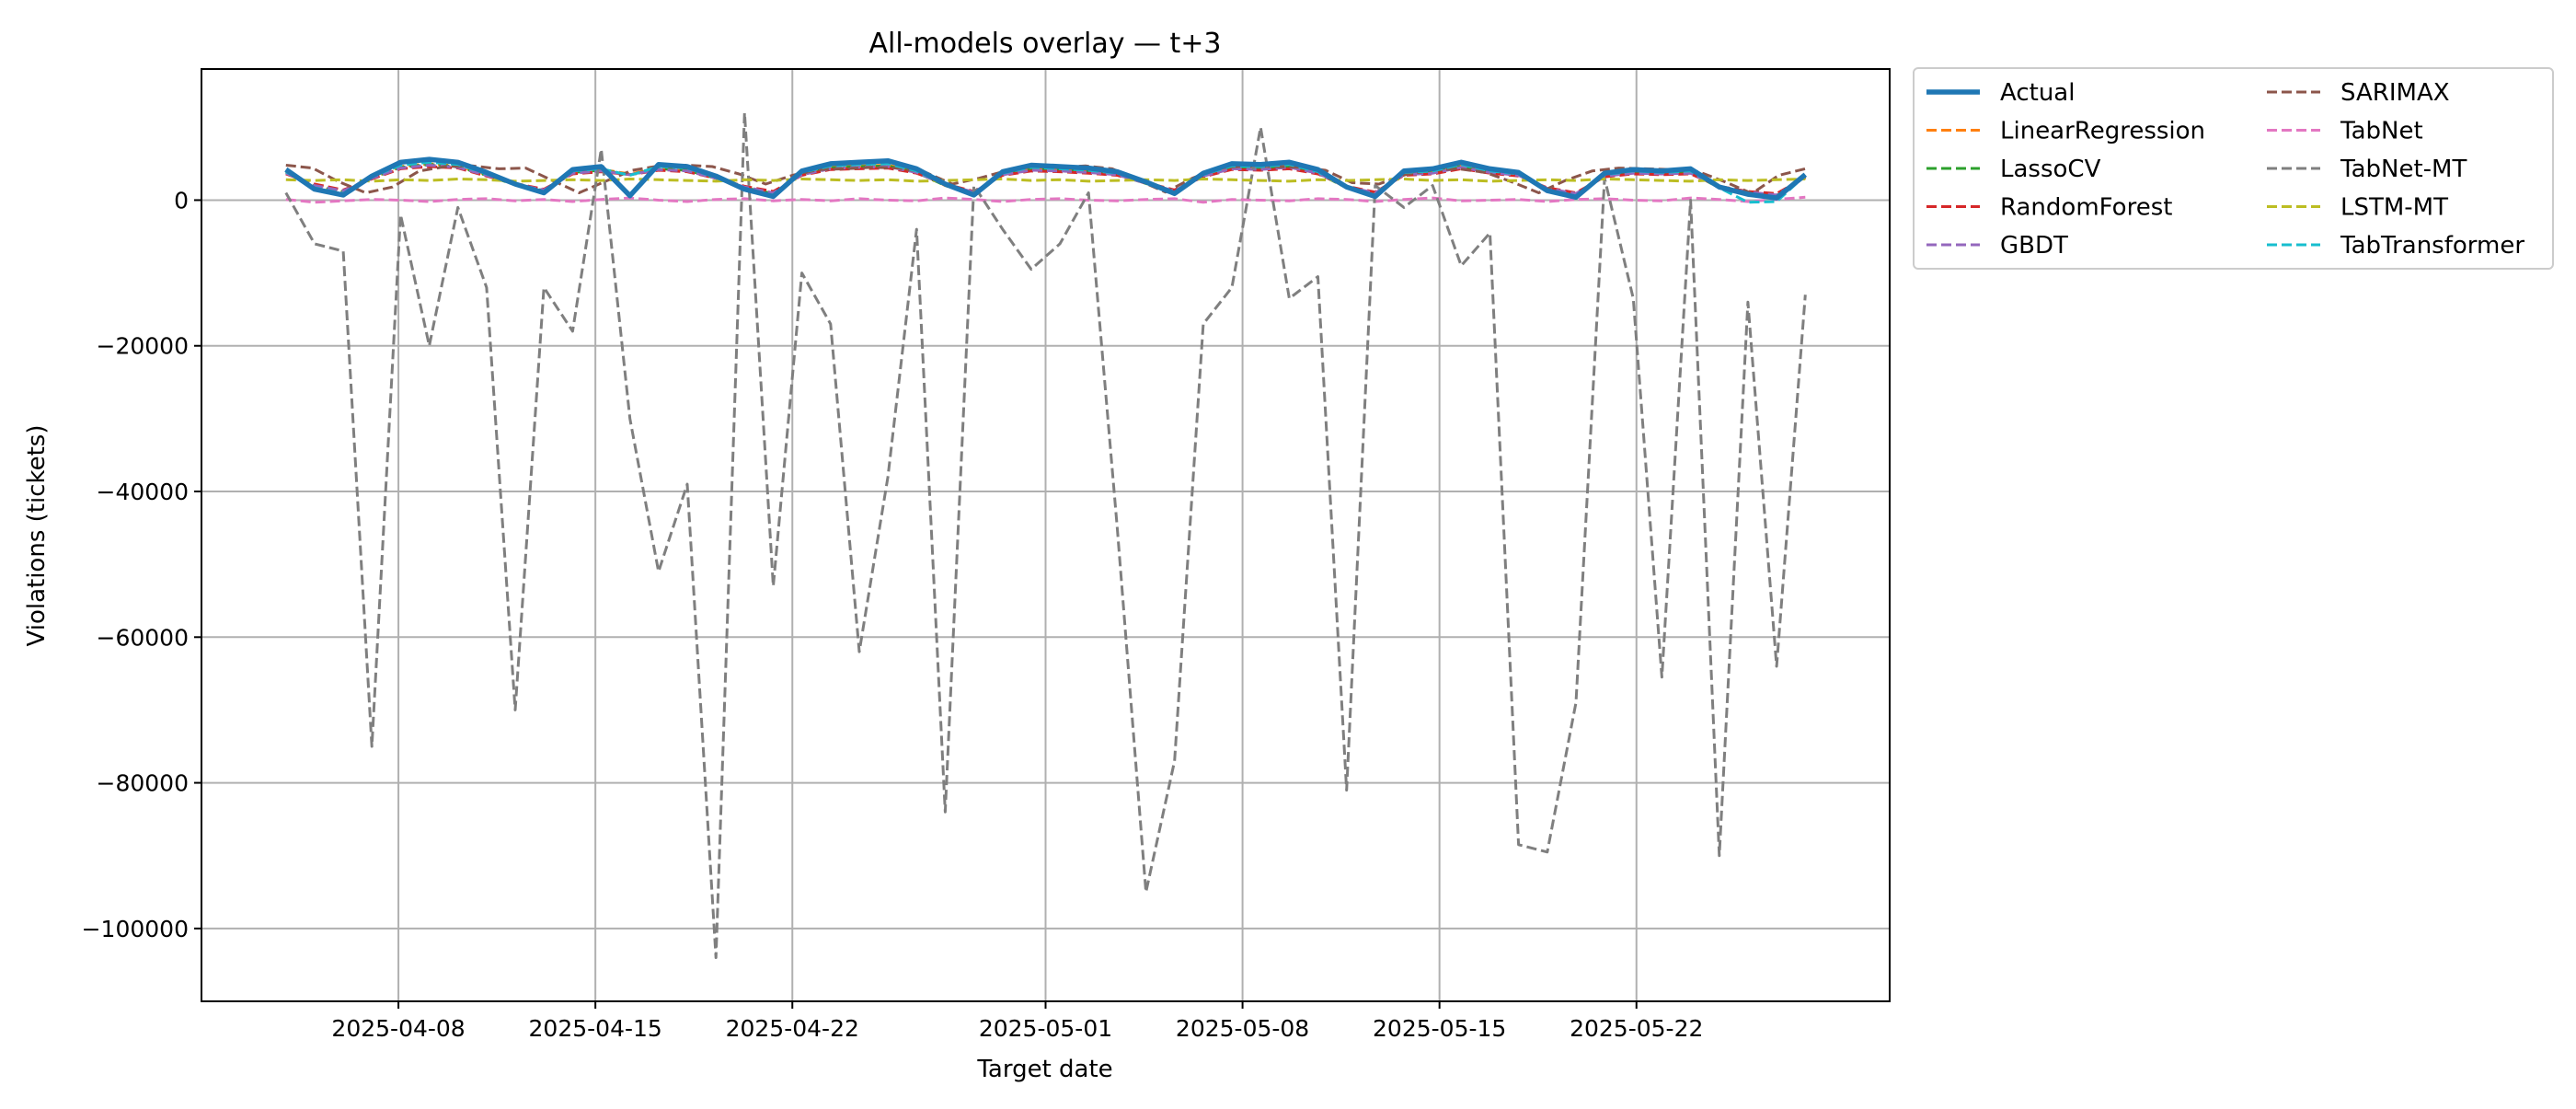 The width and height of the screenshot is (2576, 1109). I want to click on y-axis-label: Violations (tickets), so click(37, 536).